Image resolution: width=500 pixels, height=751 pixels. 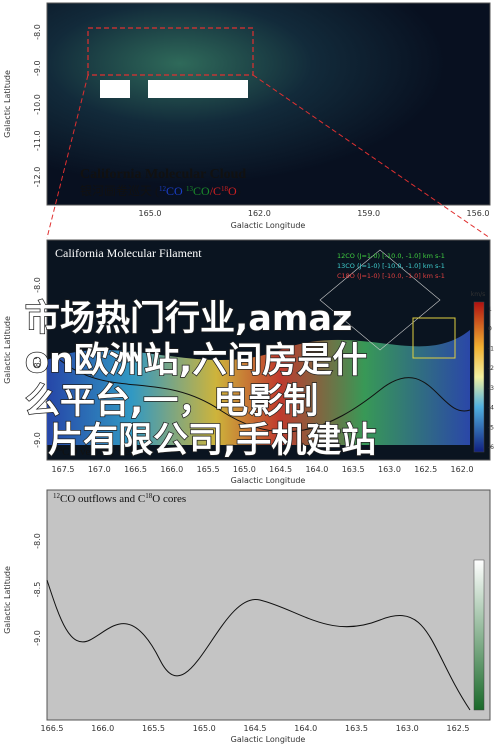 What do you see at coordinates (490, 329) in the screenshot?
I see `colorbar-tick-label: 0` at bounding box center [490, 329].